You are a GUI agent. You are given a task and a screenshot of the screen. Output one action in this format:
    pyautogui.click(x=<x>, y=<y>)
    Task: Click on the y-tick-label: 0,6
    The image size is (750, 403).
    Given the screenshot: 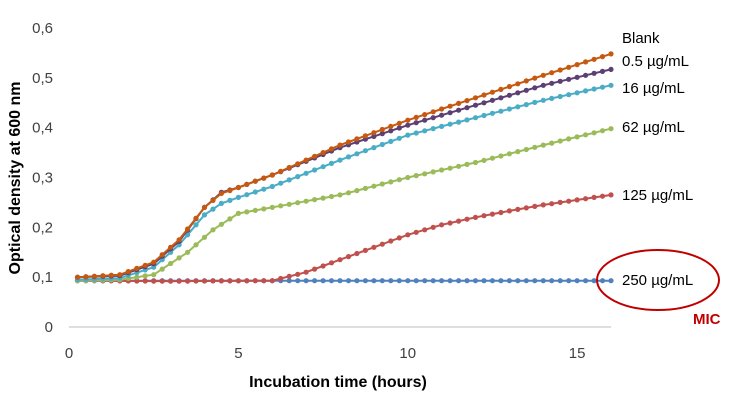 What is the action you would take?
    pyautogui.click(x=42, y=28)
    